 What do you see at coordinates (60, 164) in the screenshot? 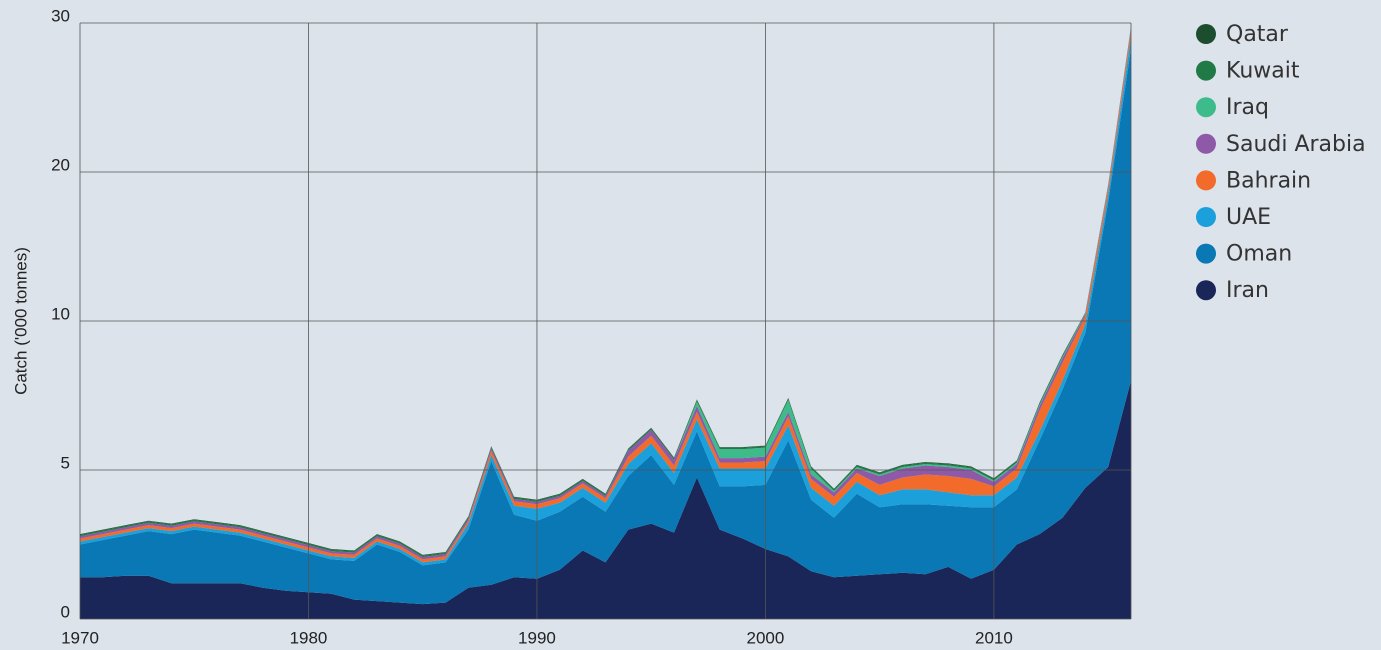
I see `y-tick-label: 20` at bounding box center [60, 164].